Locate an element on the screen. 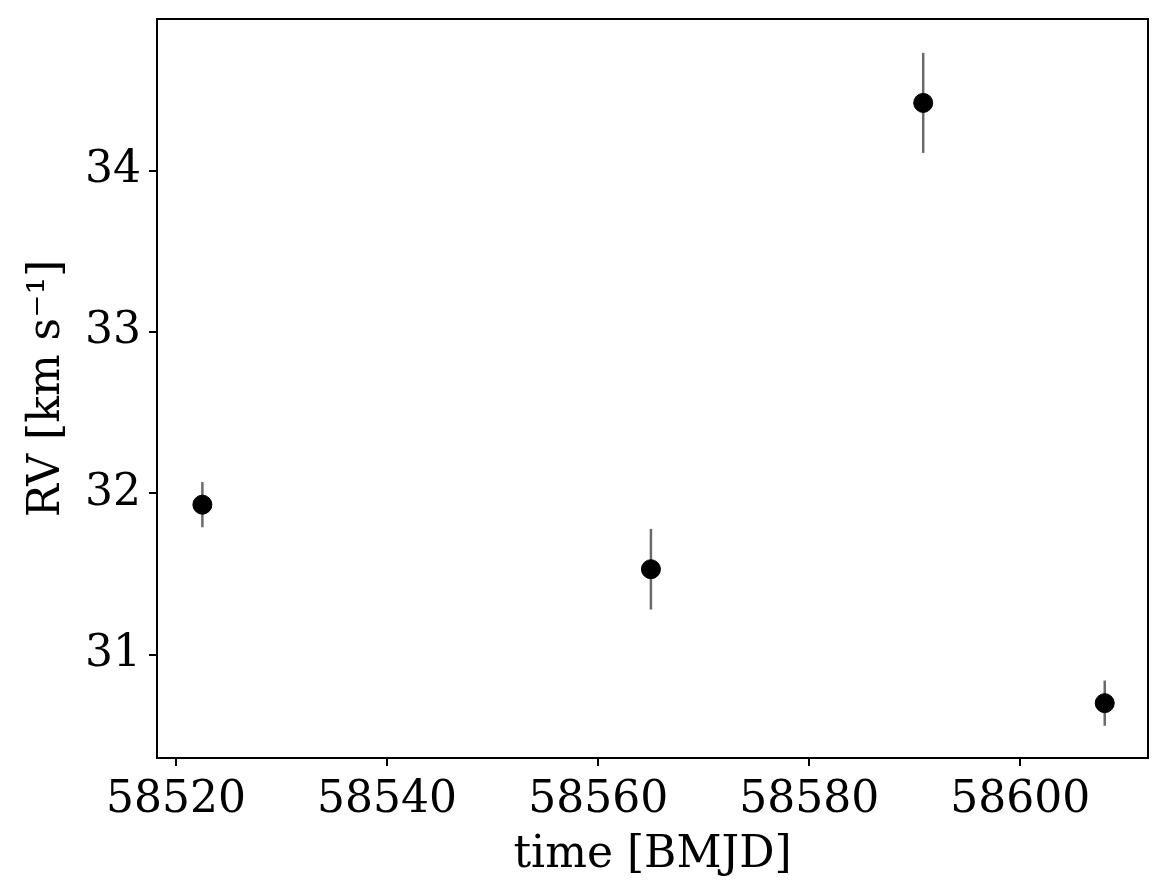  y-axis-title: RV [km s⁻¹] is located at coordinates (43, 388).